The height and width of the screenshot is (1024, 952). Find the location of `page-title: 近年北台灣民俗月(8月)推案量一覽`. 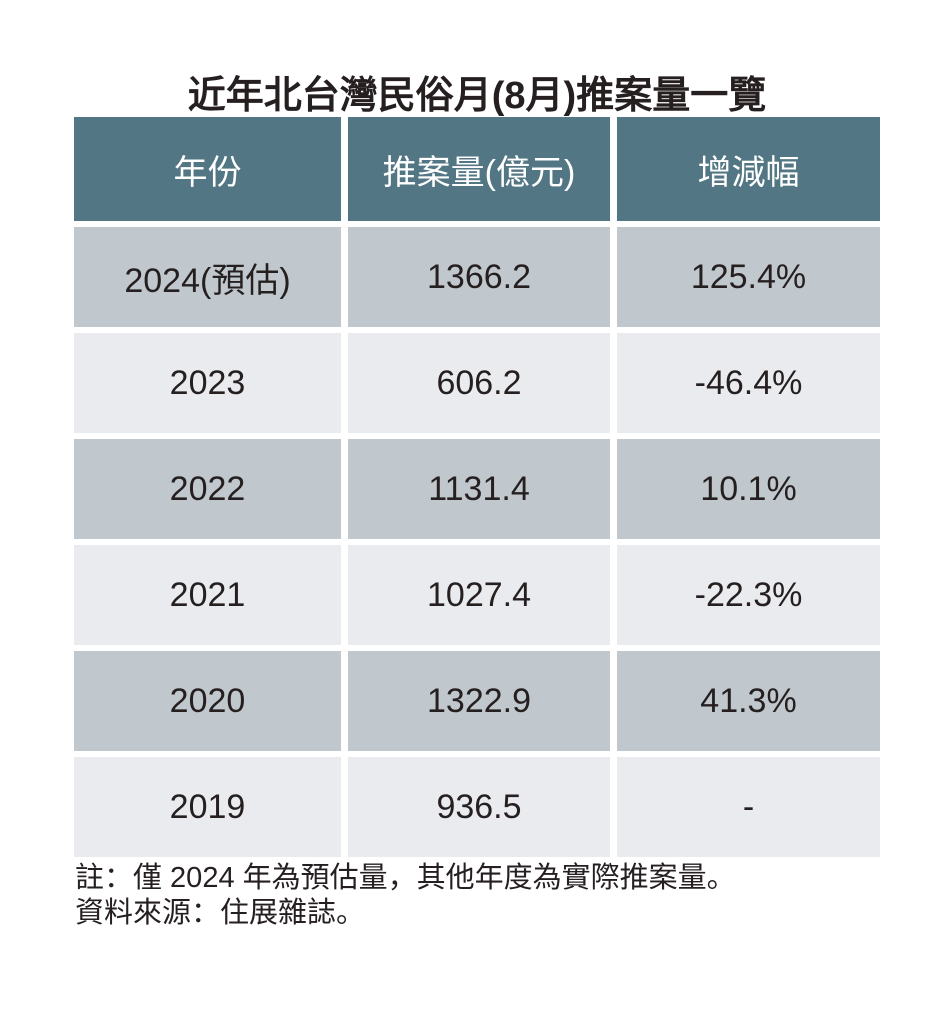

page-title: 近年北台灣民俗月(8月)推案量一覽 is located at coordinates (477, 96).